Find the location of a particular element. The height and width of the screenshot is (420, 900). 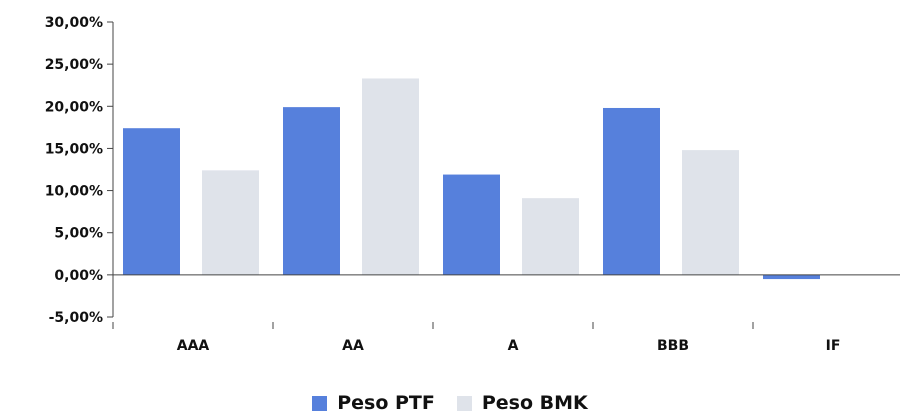

legend-swatch-ptf is located at coordinates (320, 403).